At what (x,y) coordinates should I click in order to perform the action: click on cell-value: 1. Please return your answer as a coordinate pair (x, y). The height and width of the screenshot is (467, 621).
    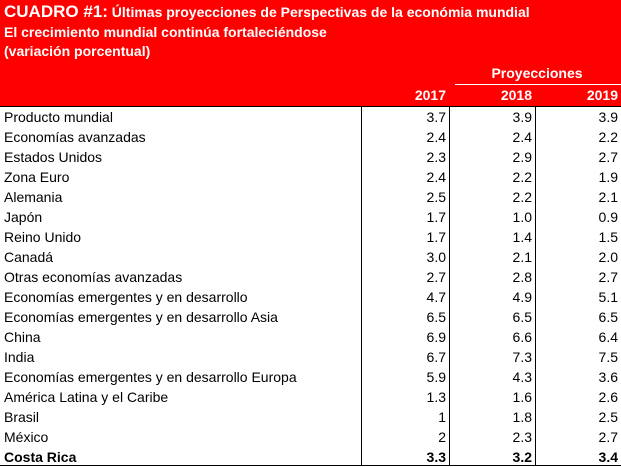
    Looking at the image, I should click on (442, 417).